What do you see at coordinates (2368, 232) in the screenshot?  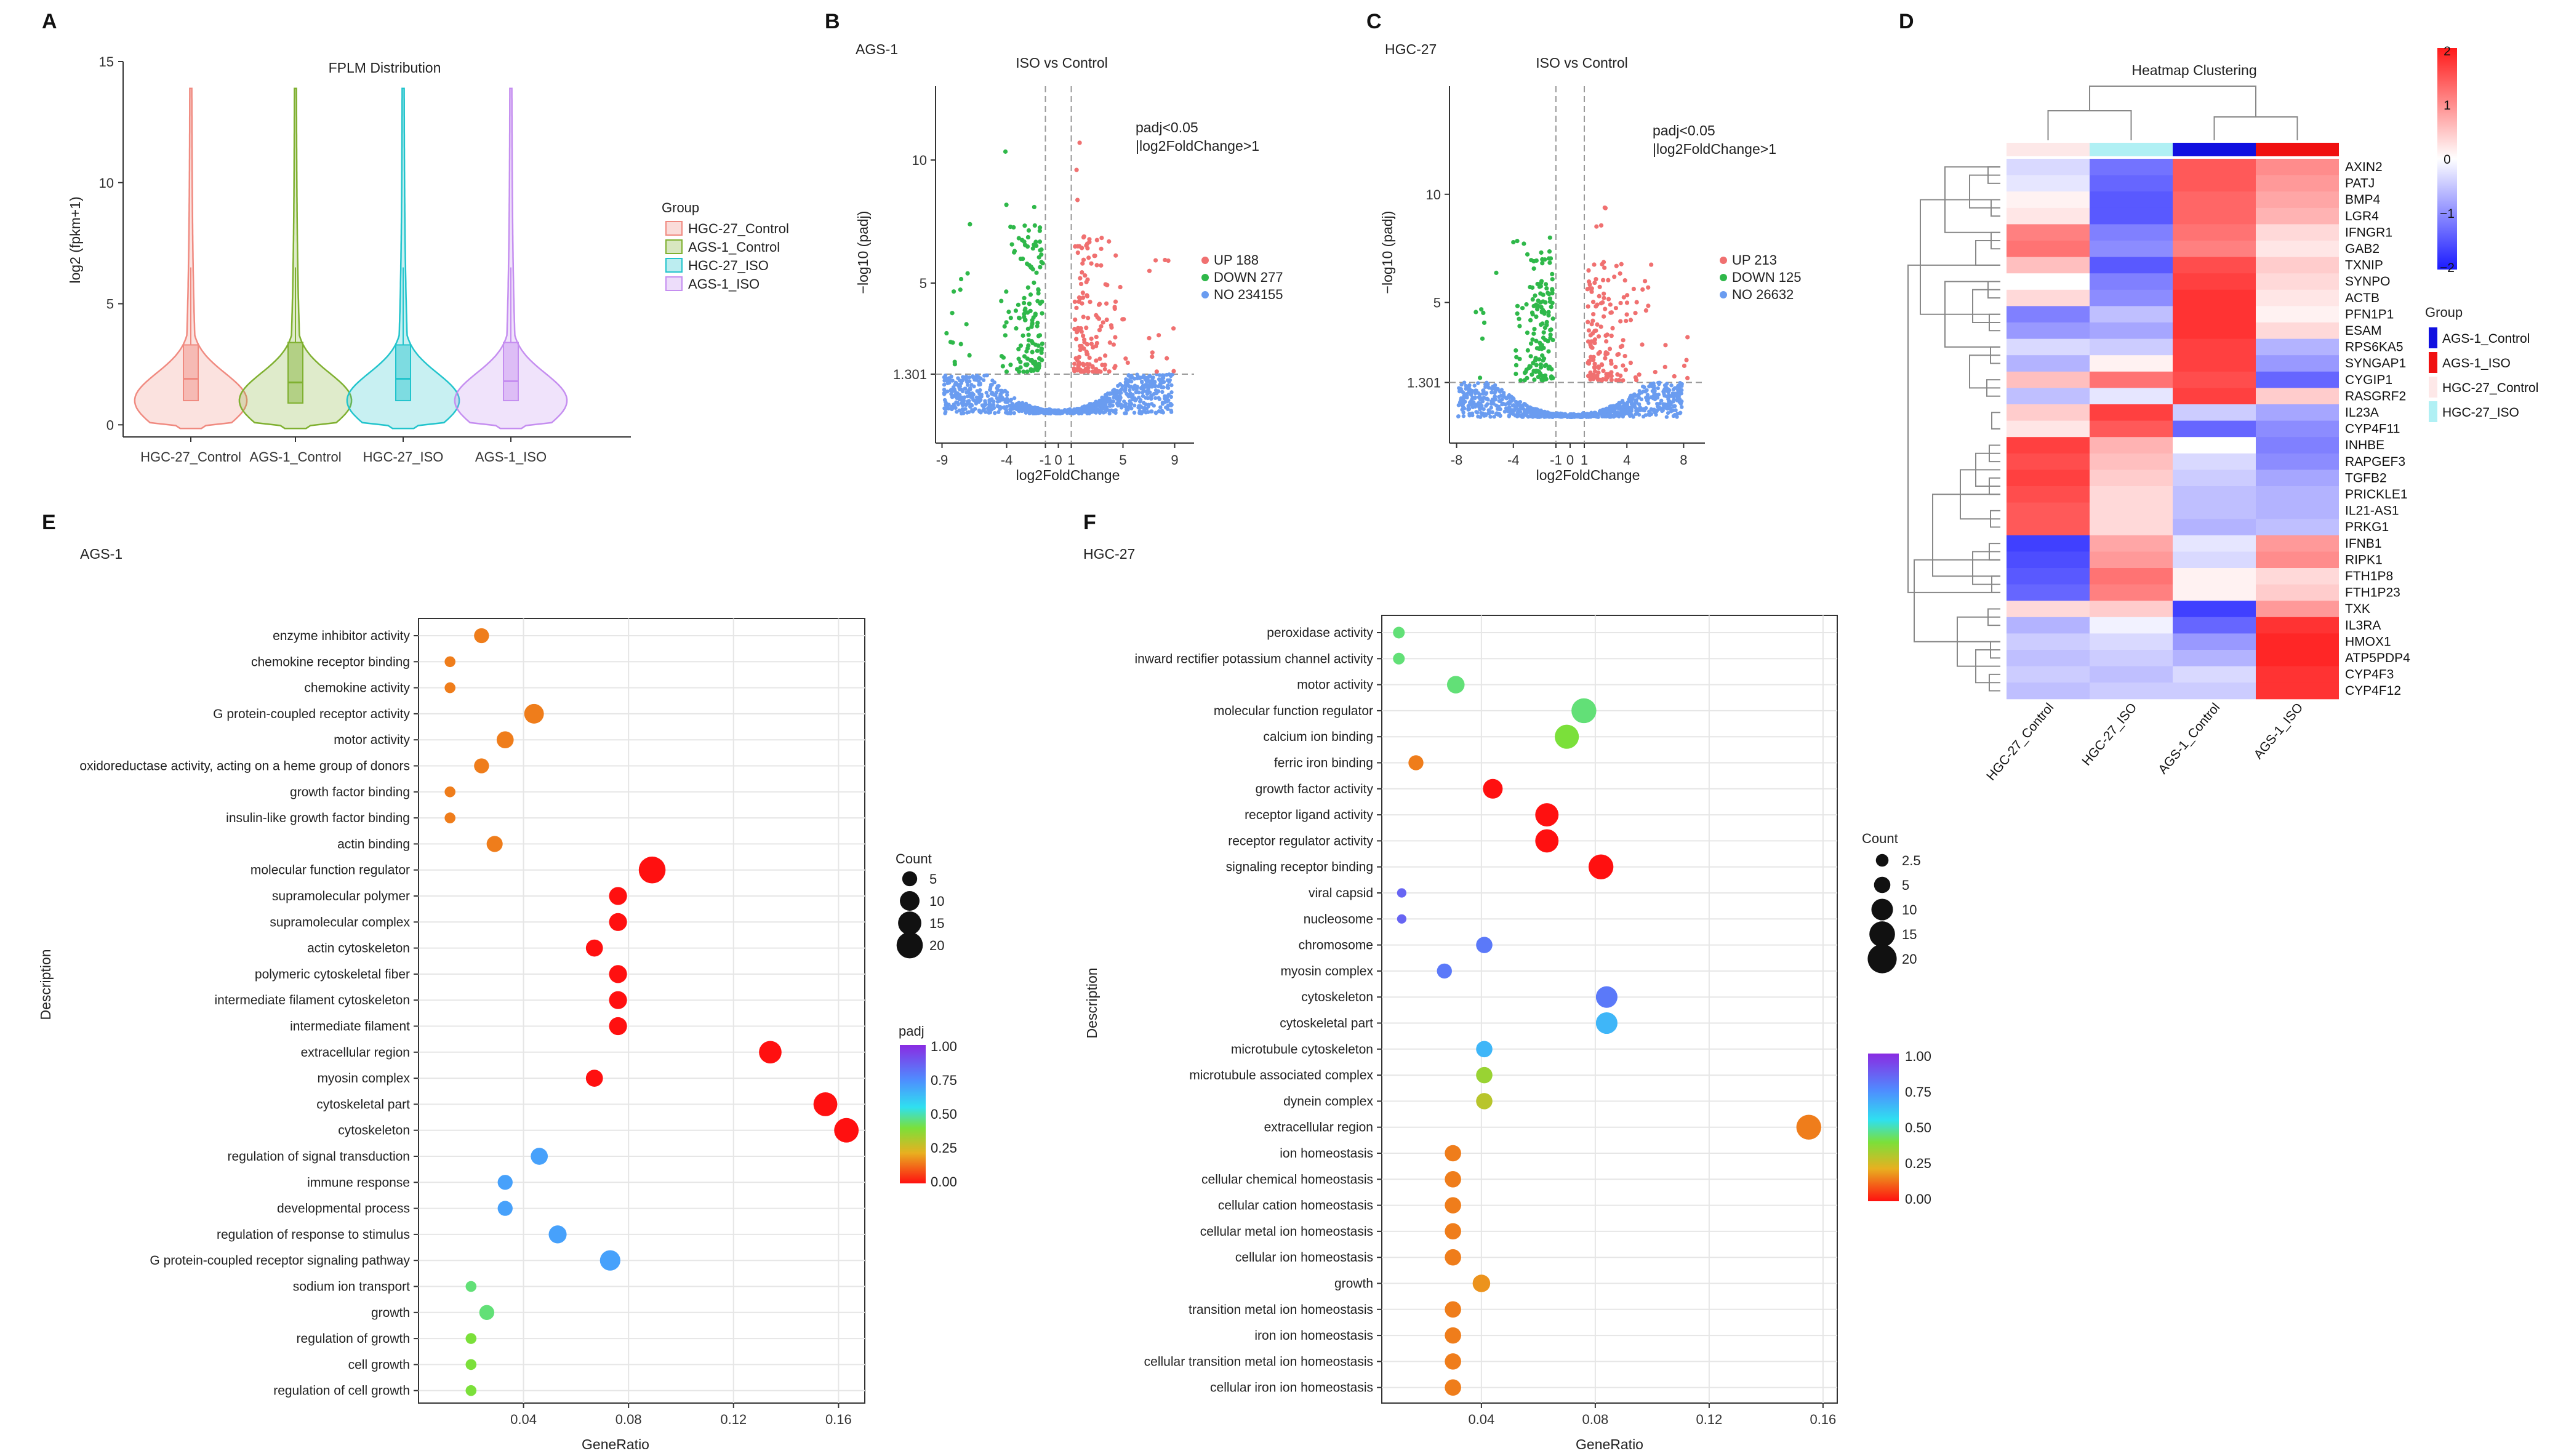 I see `heatmap-gene-label: IFNGR1` at bounding box center [2368, 232].